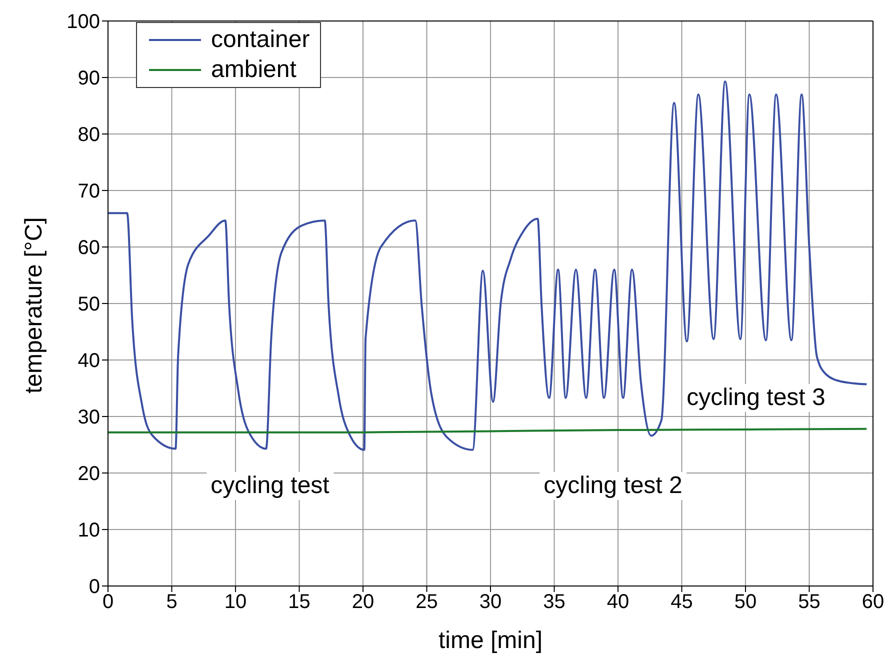 The width and height of the screenshot is (888, 659). Describe the element at coordinates (89, 79) in the screenshot. I see `y-tick-label: 90` at that location.